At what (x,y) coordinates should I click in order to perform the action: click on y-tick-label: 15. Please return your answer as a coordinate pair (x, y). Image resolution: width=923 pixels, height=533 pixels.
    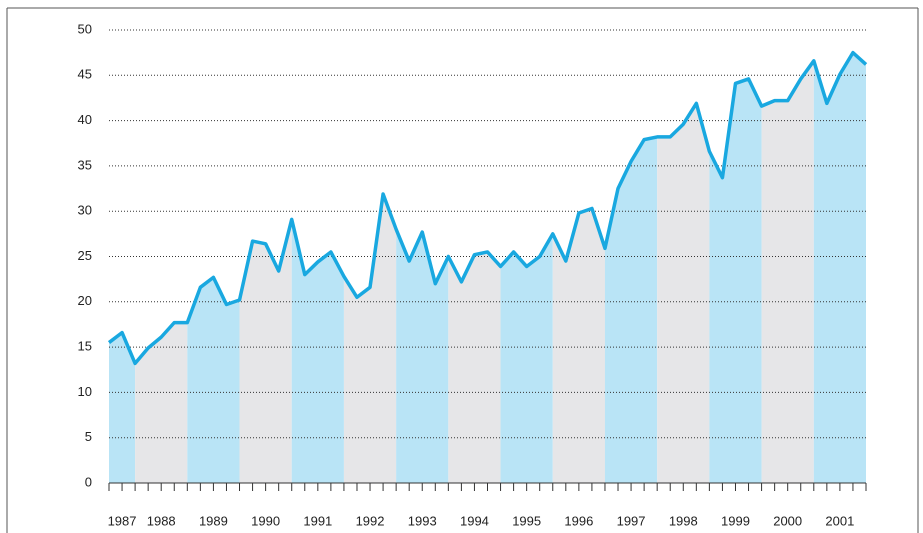
    Looking at the image, I should click on (85, 346).